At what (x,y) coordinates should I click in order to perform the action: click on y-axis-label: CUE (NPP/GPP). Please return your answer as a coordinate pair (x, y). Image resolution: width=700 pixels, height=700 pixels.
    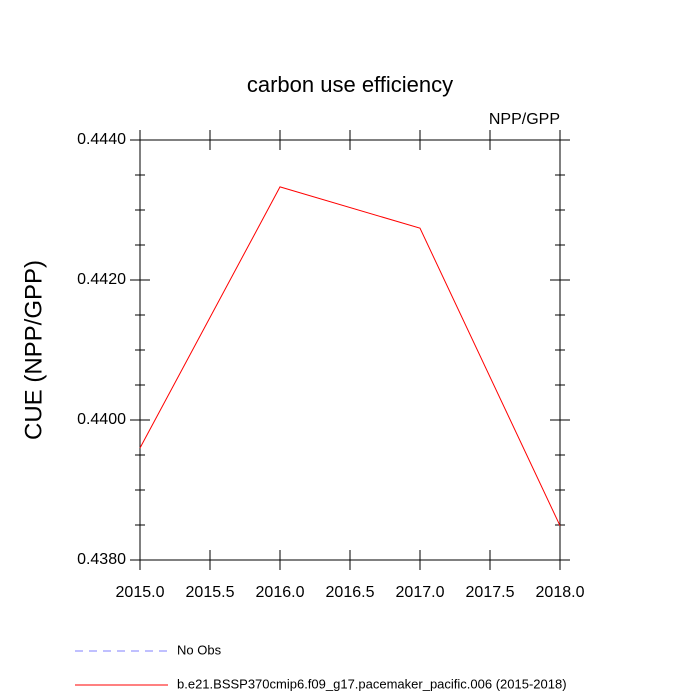
    Looking at the image, I should click on (33, 350).